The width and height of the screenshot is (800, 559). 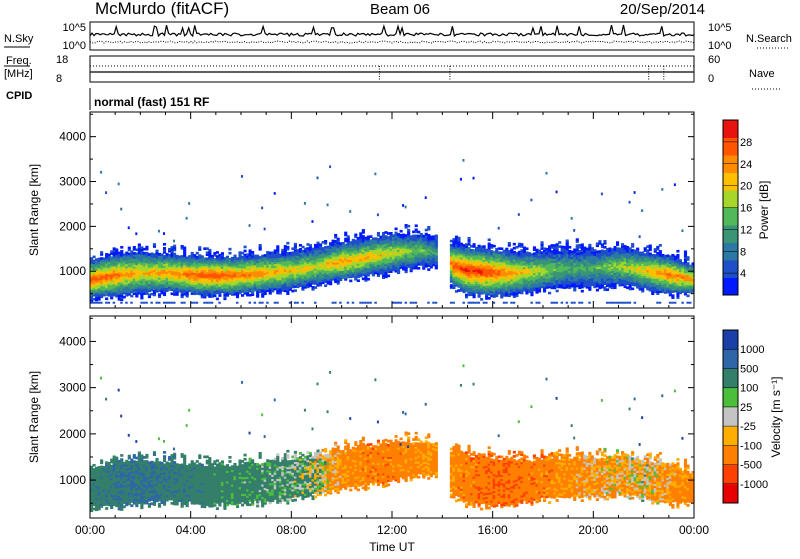 What do you see at coordinates (74, 46) in the screenshot?
I see `nsky-tick-bottom: 10^0` at bounding box center [74, 46].